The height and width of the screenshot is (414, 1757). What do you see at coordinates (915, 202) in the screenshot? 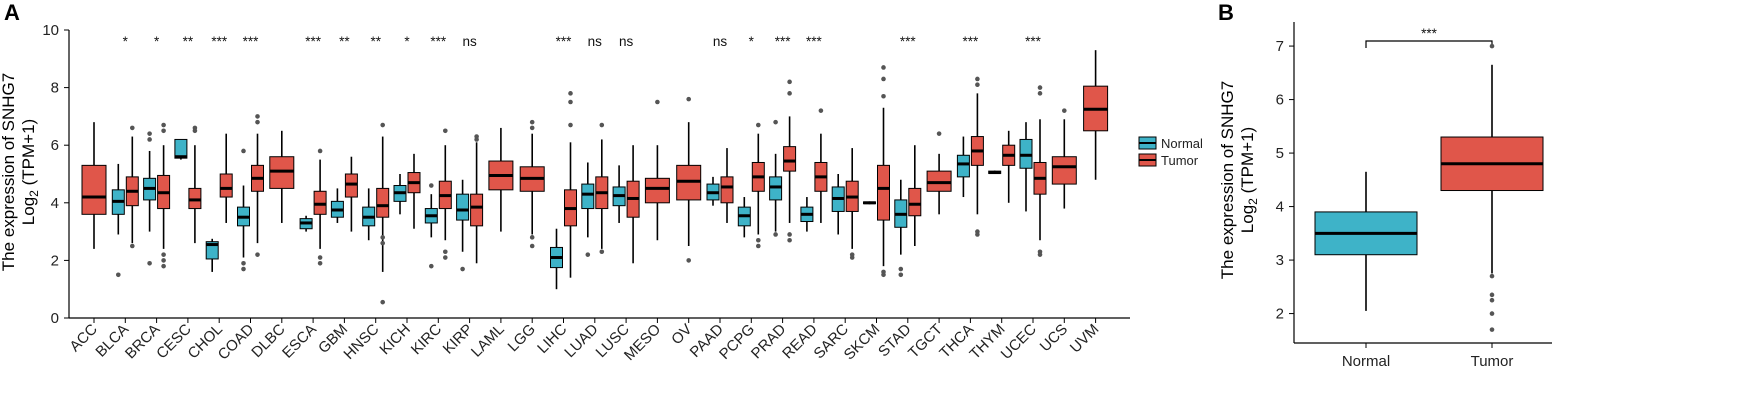
I see `box-stad-tumor-box` at bounding box center [915, 202].